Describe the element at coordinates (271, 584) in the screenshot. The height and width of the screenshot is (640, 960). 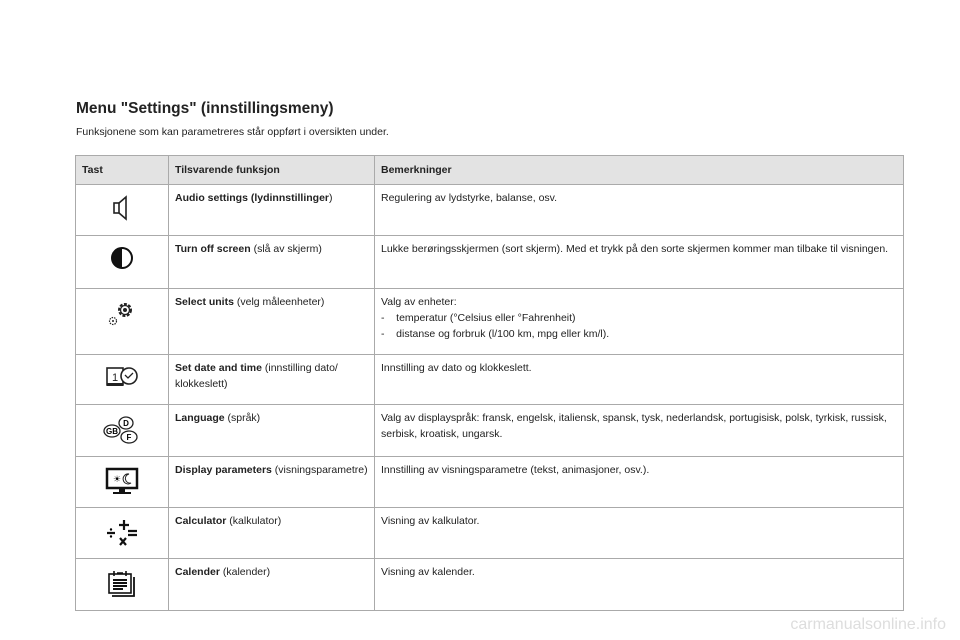
I see `function-cell: Calender (kalender)` at that location.